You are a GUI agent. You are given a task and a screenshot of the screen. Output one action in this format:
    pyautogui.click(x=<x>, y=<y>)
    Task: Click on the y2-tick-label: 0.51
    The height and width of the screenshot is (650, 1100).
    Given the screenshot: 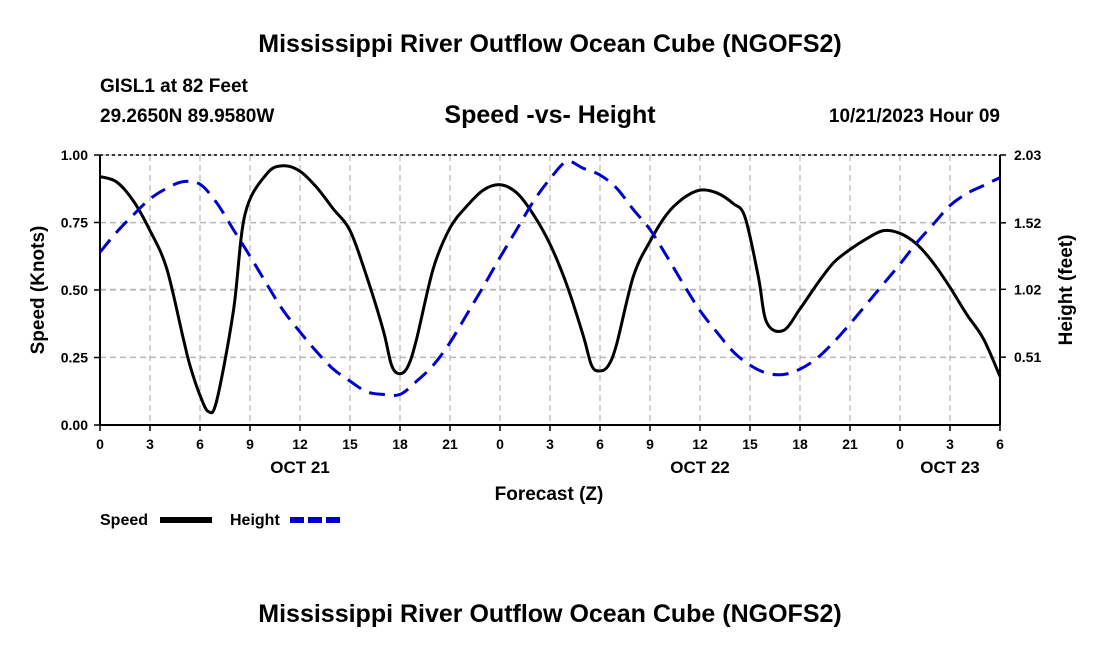 What is the action you would take?
    pyautogui.click(x=1027, y=357)
    